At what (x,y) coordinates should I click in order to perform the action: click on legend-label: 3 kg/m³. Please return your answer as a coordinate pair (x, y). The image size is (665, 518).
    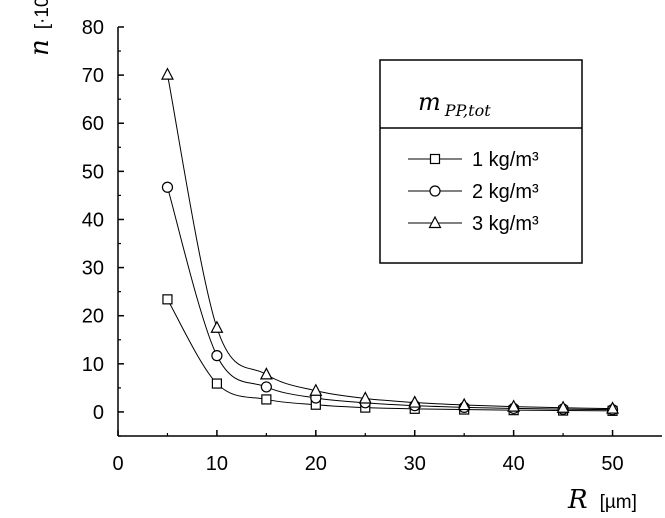
    Looking at the image, I should click on (505, 224).